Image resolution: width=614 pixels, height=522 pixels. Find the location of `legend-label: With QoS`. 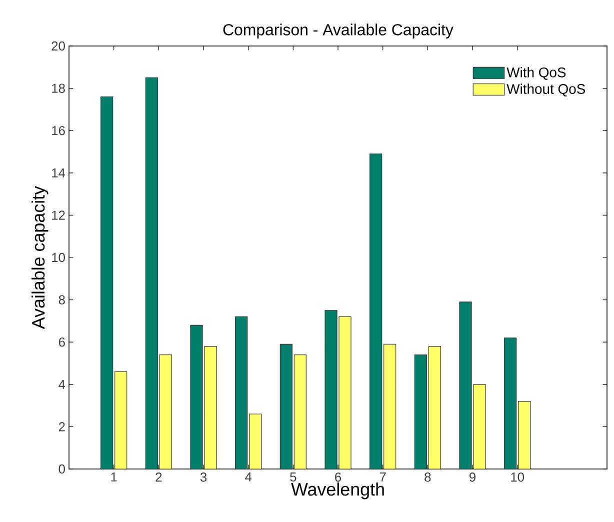

legend-label: With QoS is located at coordinates (536, 73).